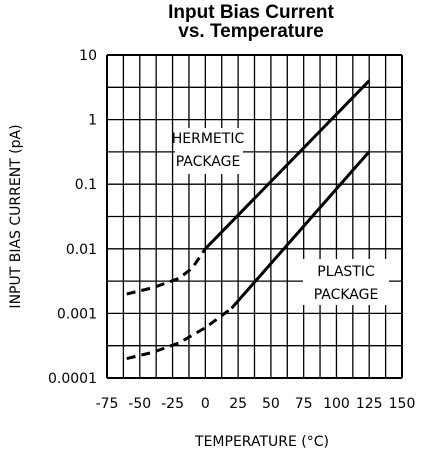 This screenshot has width=446, height=455. What do you see at coordinates (238, 404) in the screenshot?
I see `x-tick-label: 25` at bounding box center [238, 404].